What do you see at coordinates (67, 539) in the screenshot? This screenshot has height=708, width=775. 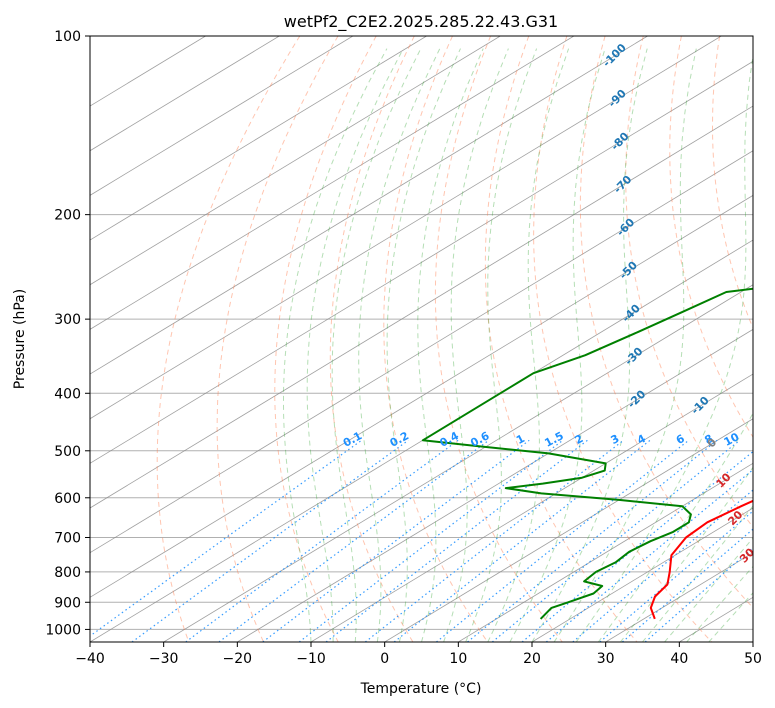 I see `y-tick-label: 700` at bounding box center [67, 539].